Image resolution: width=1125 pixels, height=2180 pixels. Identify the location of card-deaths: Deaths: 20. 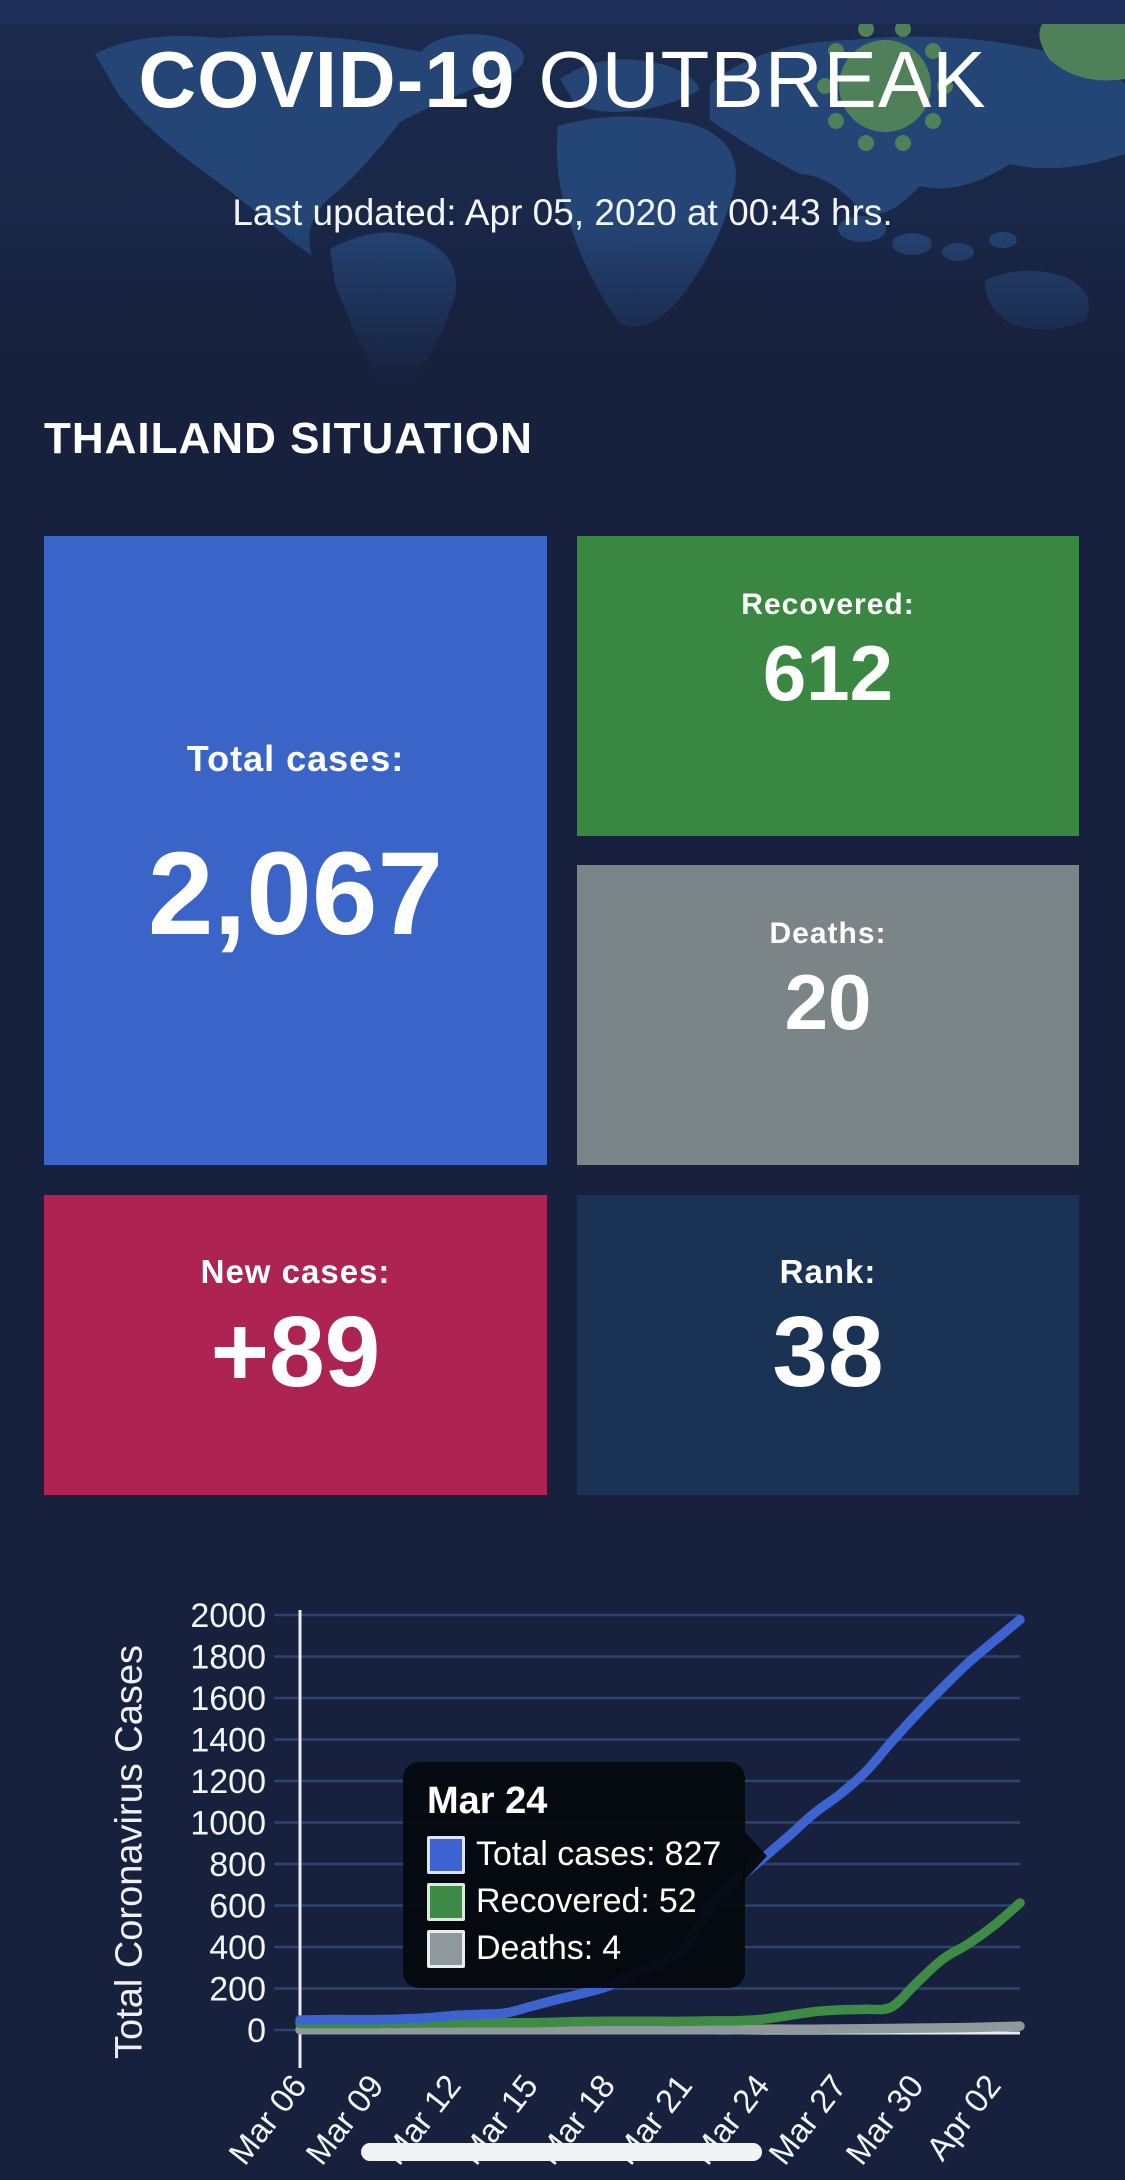
(828, 1015).